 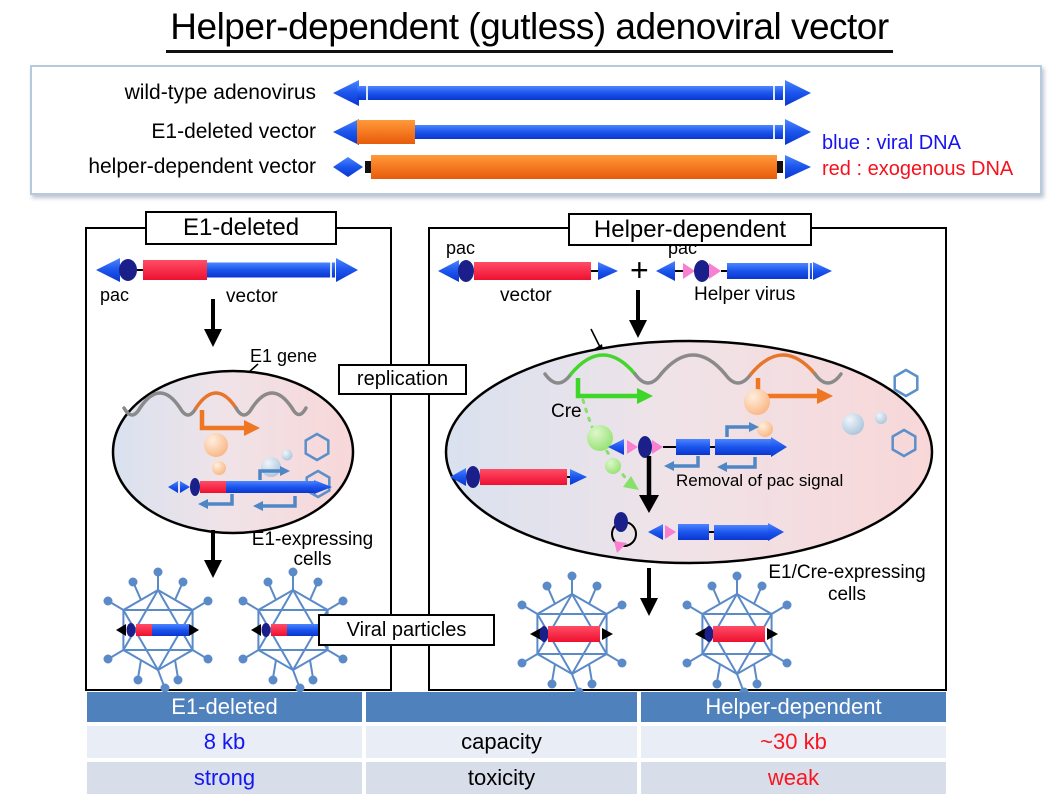 I want to click on viral-particles-box: Viral particles, so click(x=406, y=630).